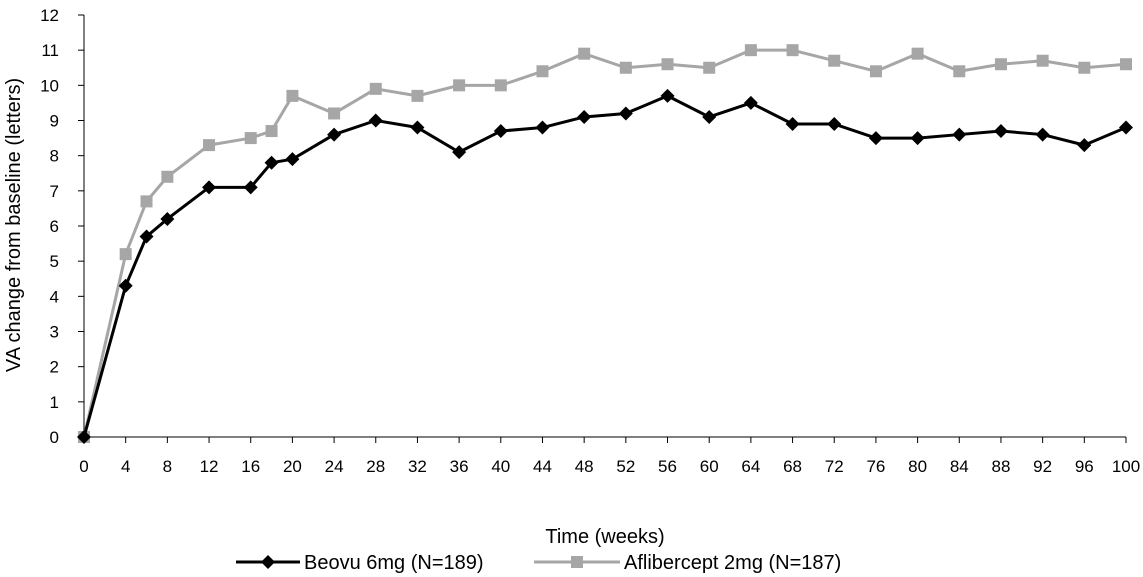 The height and width of the screenshot is (577, 1143). What do you see at coordinates (1042, 466) in the screenshot?
I see `x-tick-label: 92` at bounding box center [1042, 466].